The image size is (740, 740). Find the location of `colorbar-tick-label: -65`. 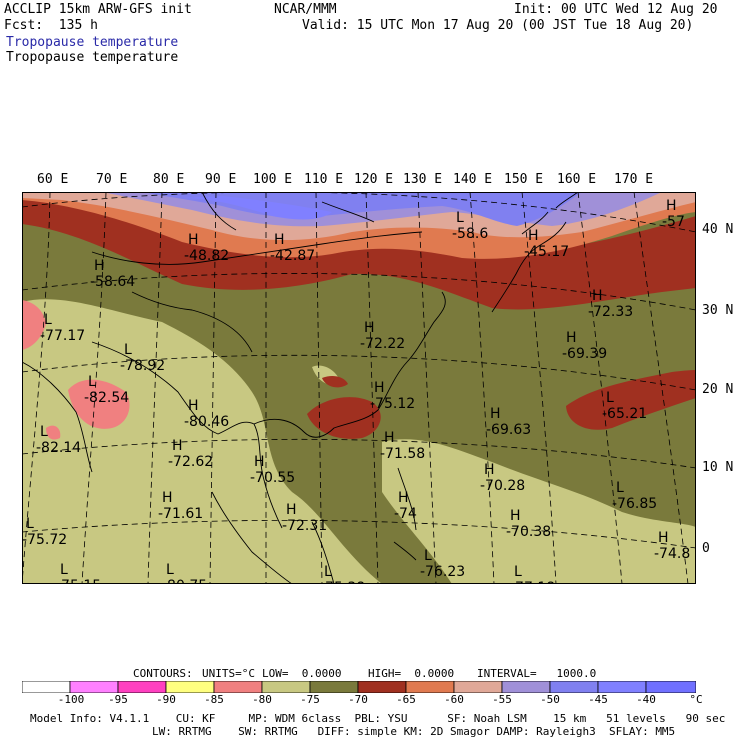

colorbar-tick-label: -65 is located at coordinates (406, 699).